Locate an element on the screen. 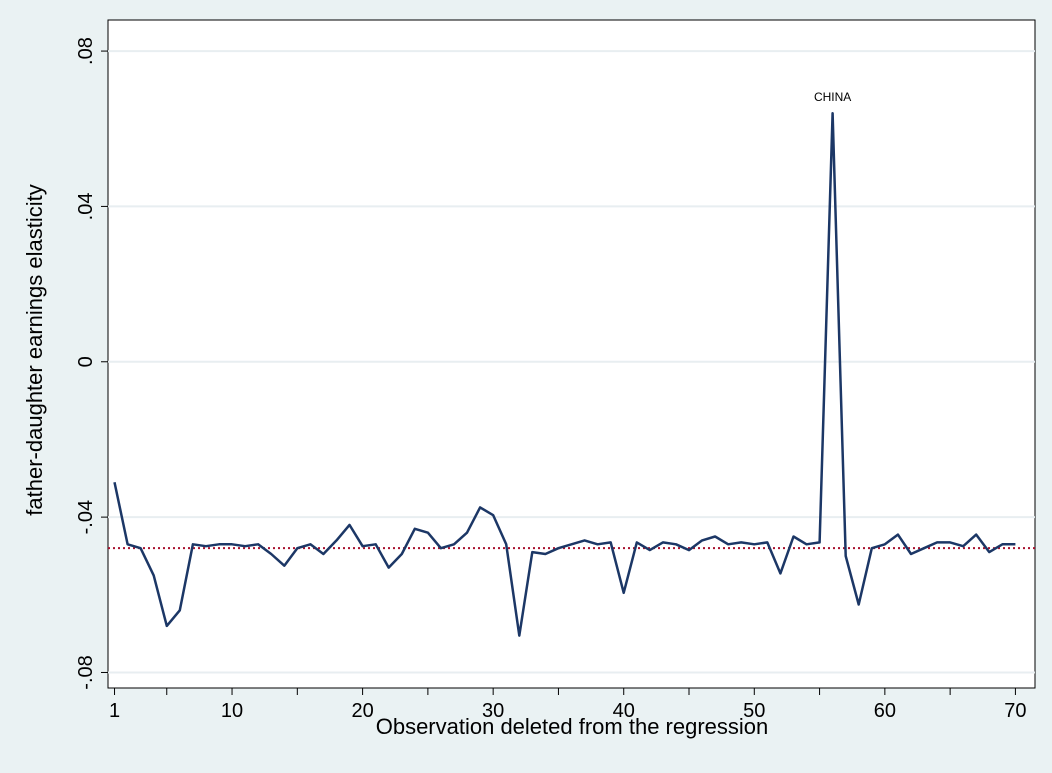  x-tick-label: 1 is located at coordinates (114, 711).